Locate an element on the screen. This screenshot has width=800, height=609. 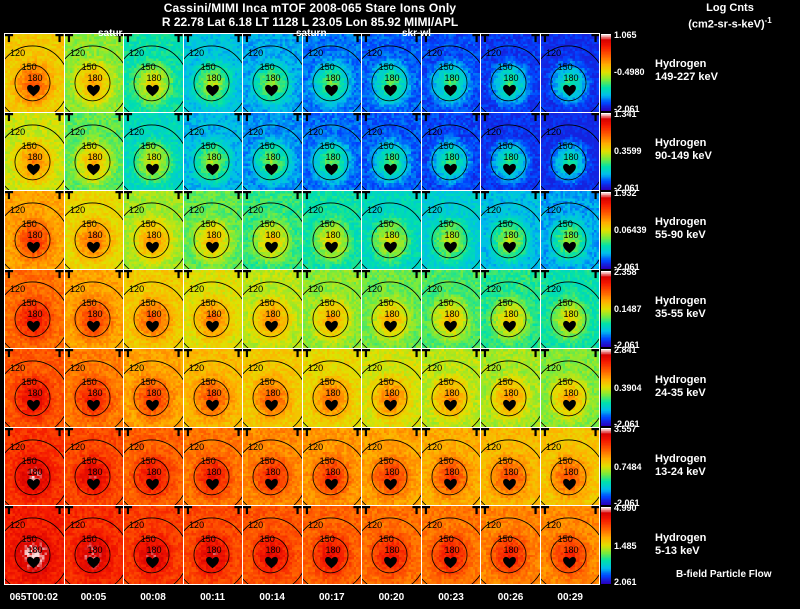
colorbar-tick-mid-row-1: 0.3599 is located at coordinates (628, 151).